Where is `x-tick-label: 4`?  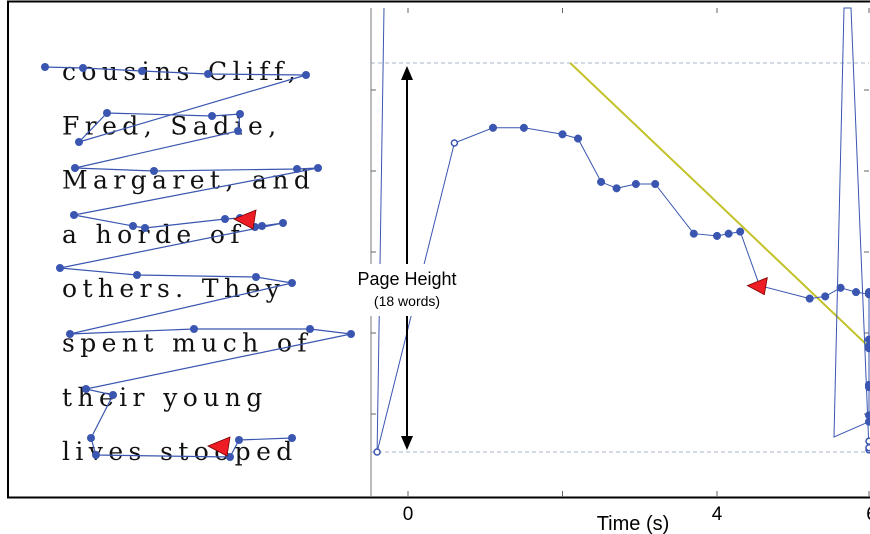 x-tick-label: 4 is located at coordinates (717, 514).